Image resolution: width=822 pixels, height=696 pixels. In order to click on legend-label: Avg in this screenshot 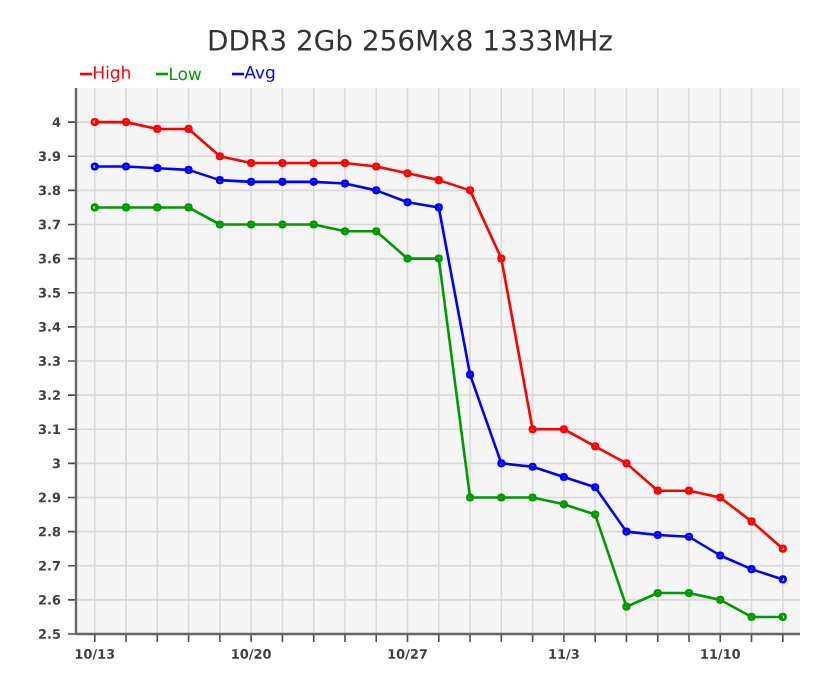, I will do `click(259, 74)`.